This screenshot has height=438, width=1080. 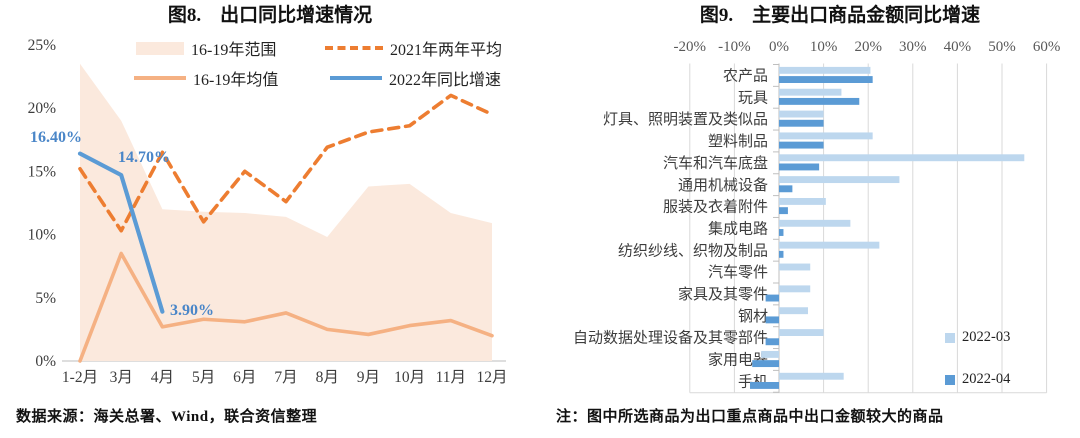 What do you see at coordinates (144, 157) in the screenshot?
I see `annotation-14-70: 14.70%` at bounding box center [144, 157].